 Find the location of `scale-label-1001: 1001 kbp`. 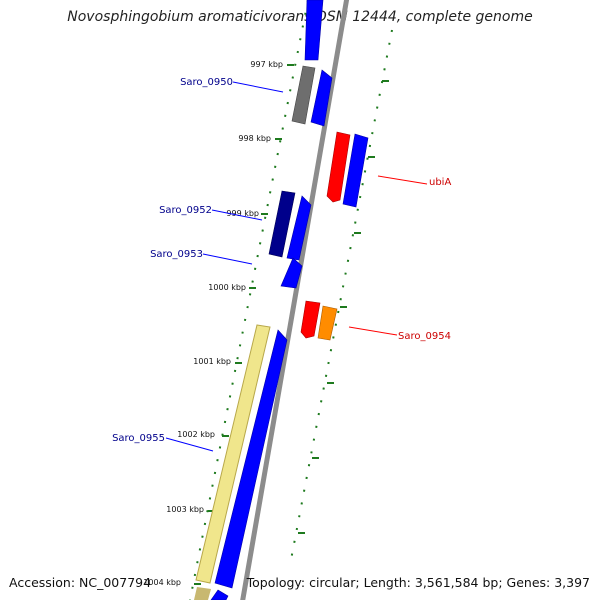

scale-label-1001: 1001 kbp is located at coordinates (212, 361).